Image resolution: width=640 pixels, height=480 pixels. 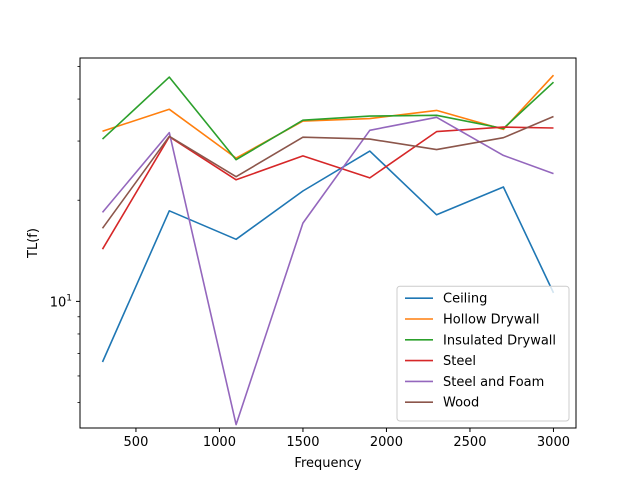 I want to click on legend-label: Hollow Drywall, so click(x=491, y=320).